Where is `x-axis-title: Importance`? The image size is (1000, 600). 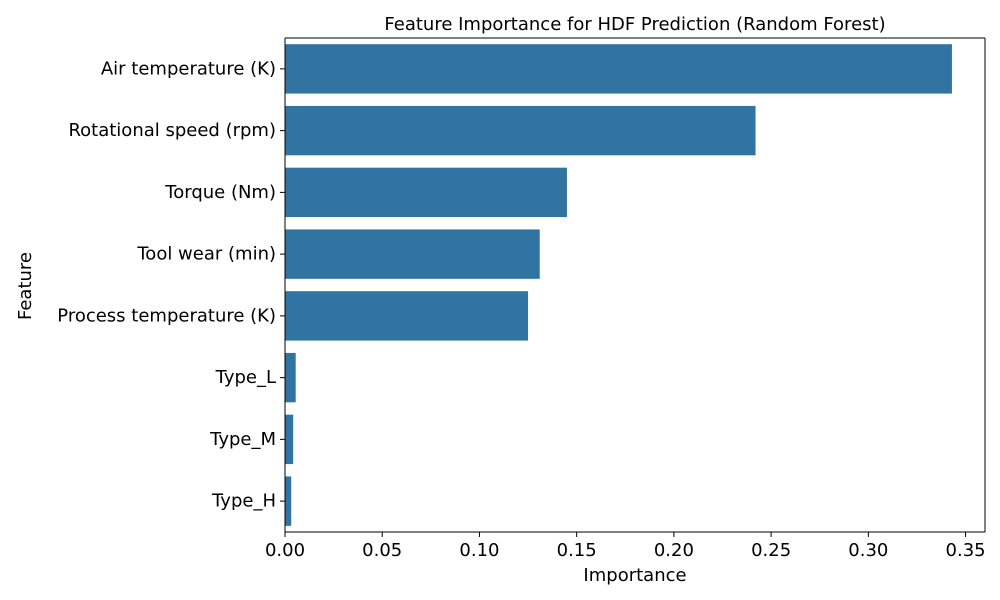 x-axis-title: Importance is located at coordinates (634, 575).